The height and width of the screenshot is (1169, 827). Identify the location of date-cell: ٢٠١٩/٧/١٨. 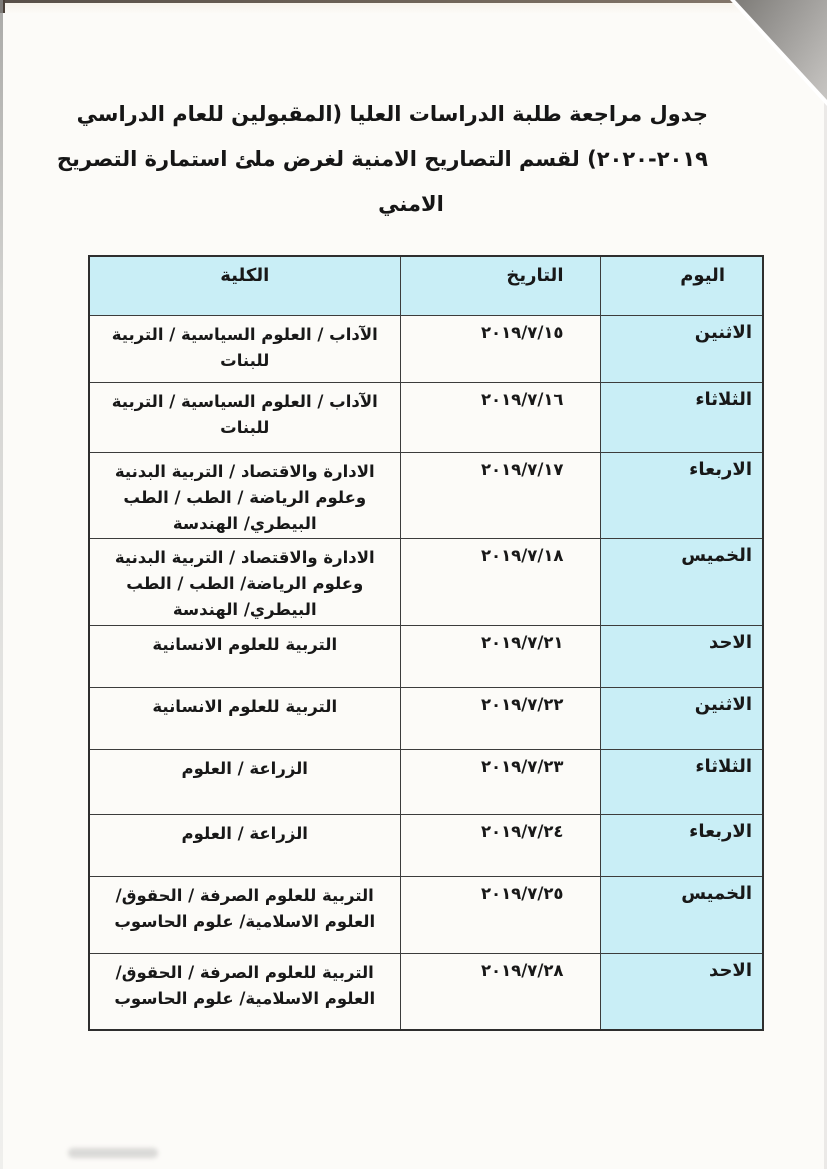
(500, 581).